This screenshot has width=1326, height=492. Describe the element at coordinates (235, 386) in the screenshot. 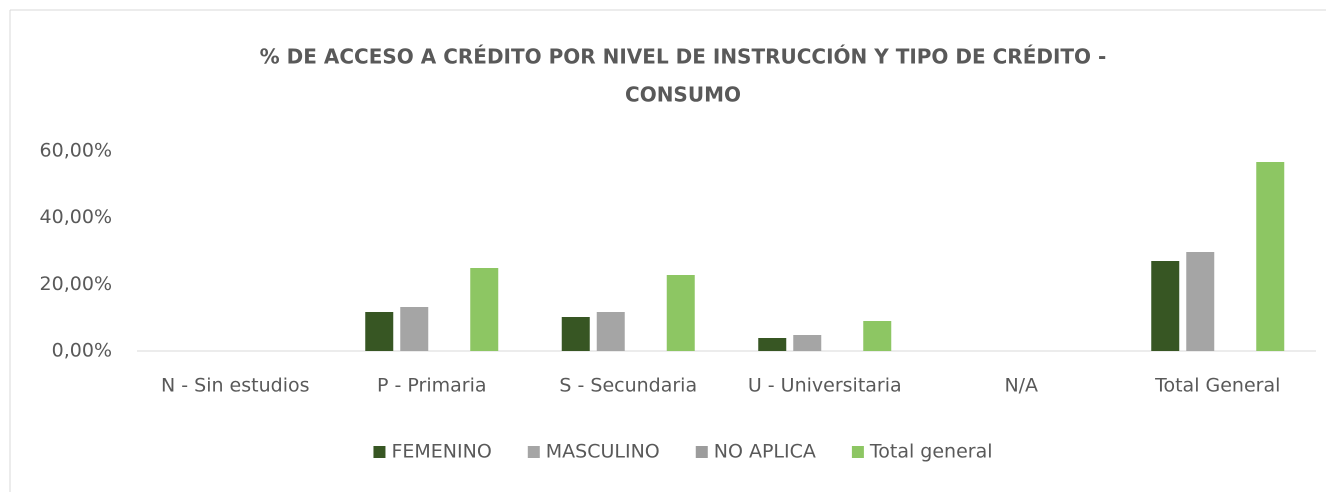

I see `x-tick-label: N - Sin estudios` at that location.